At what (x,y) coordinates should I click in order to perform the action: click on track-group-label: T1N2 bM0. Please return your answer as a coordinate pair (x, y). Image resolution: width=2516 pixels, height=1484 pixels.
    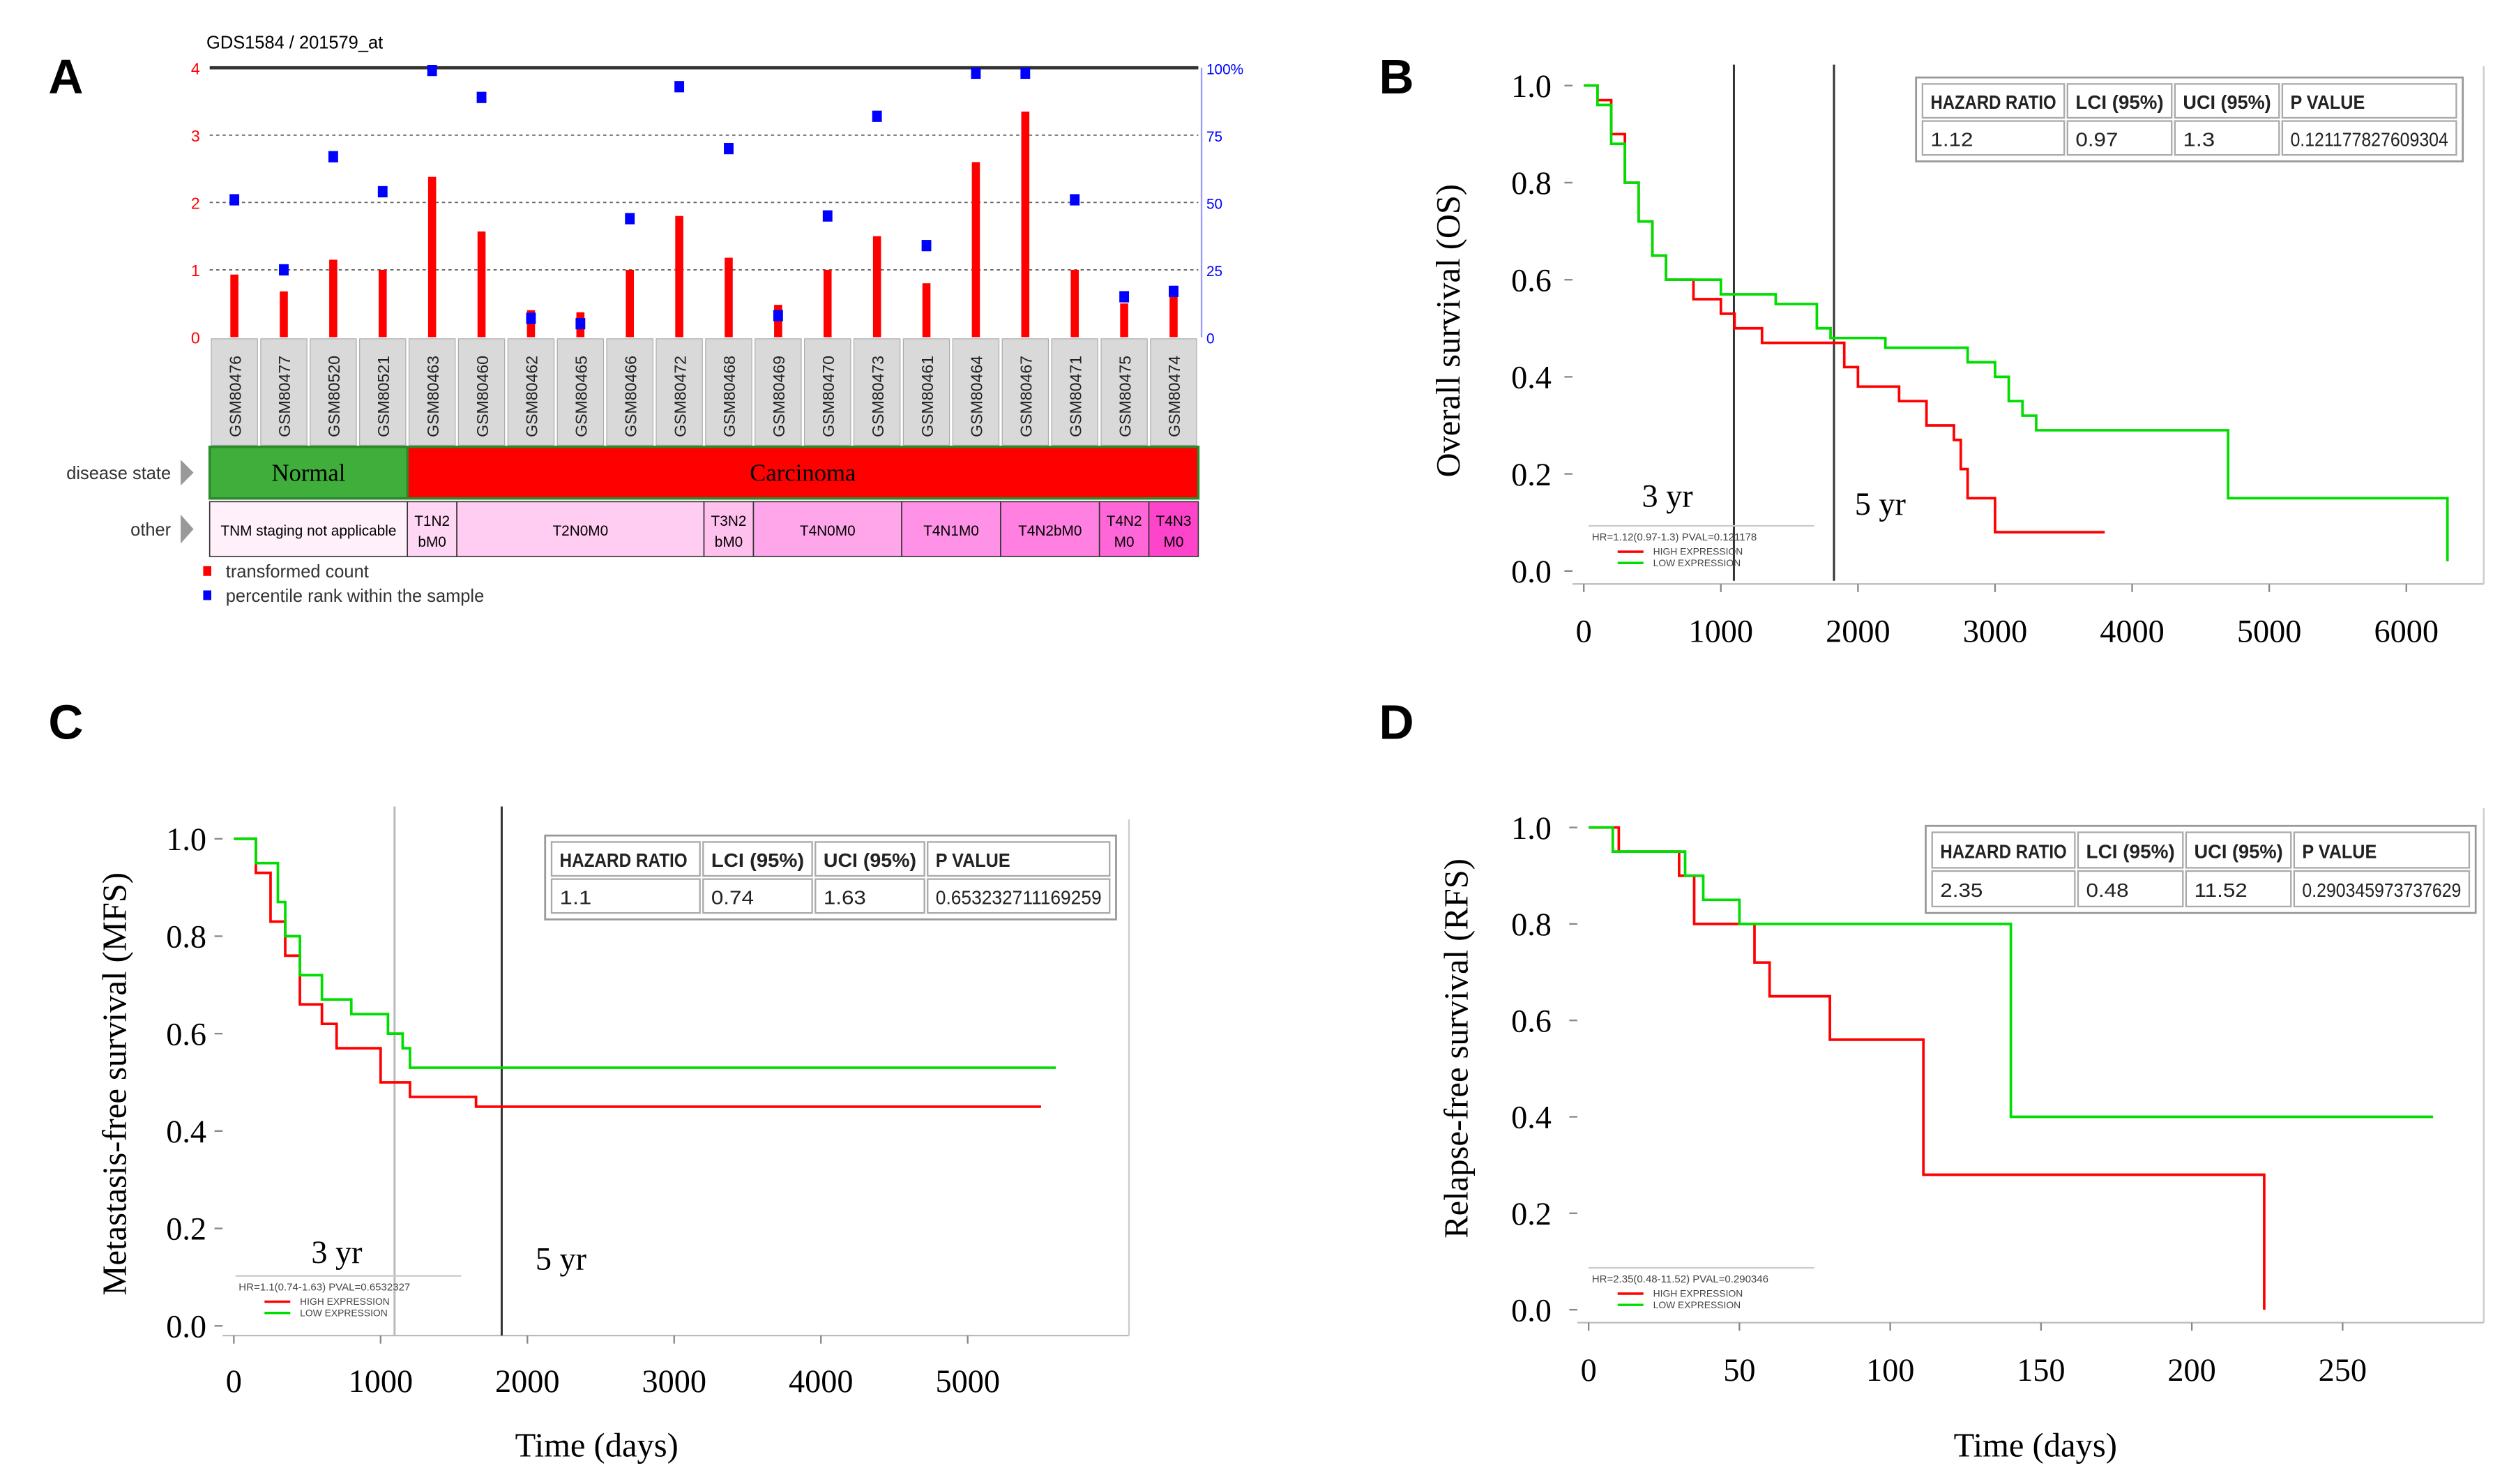
    Looking at the image, I should click on (432, 531).